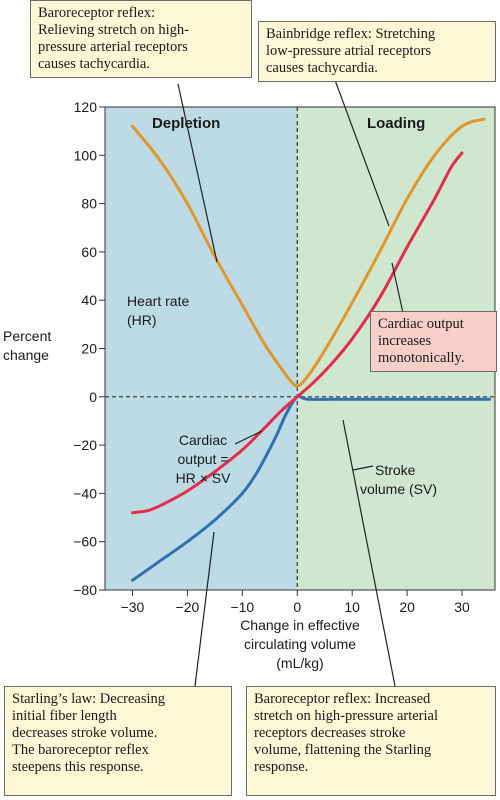  Describe the element at coordinates (133, 607) in the screenshot. I see `x-tick-label: −30` at that location.